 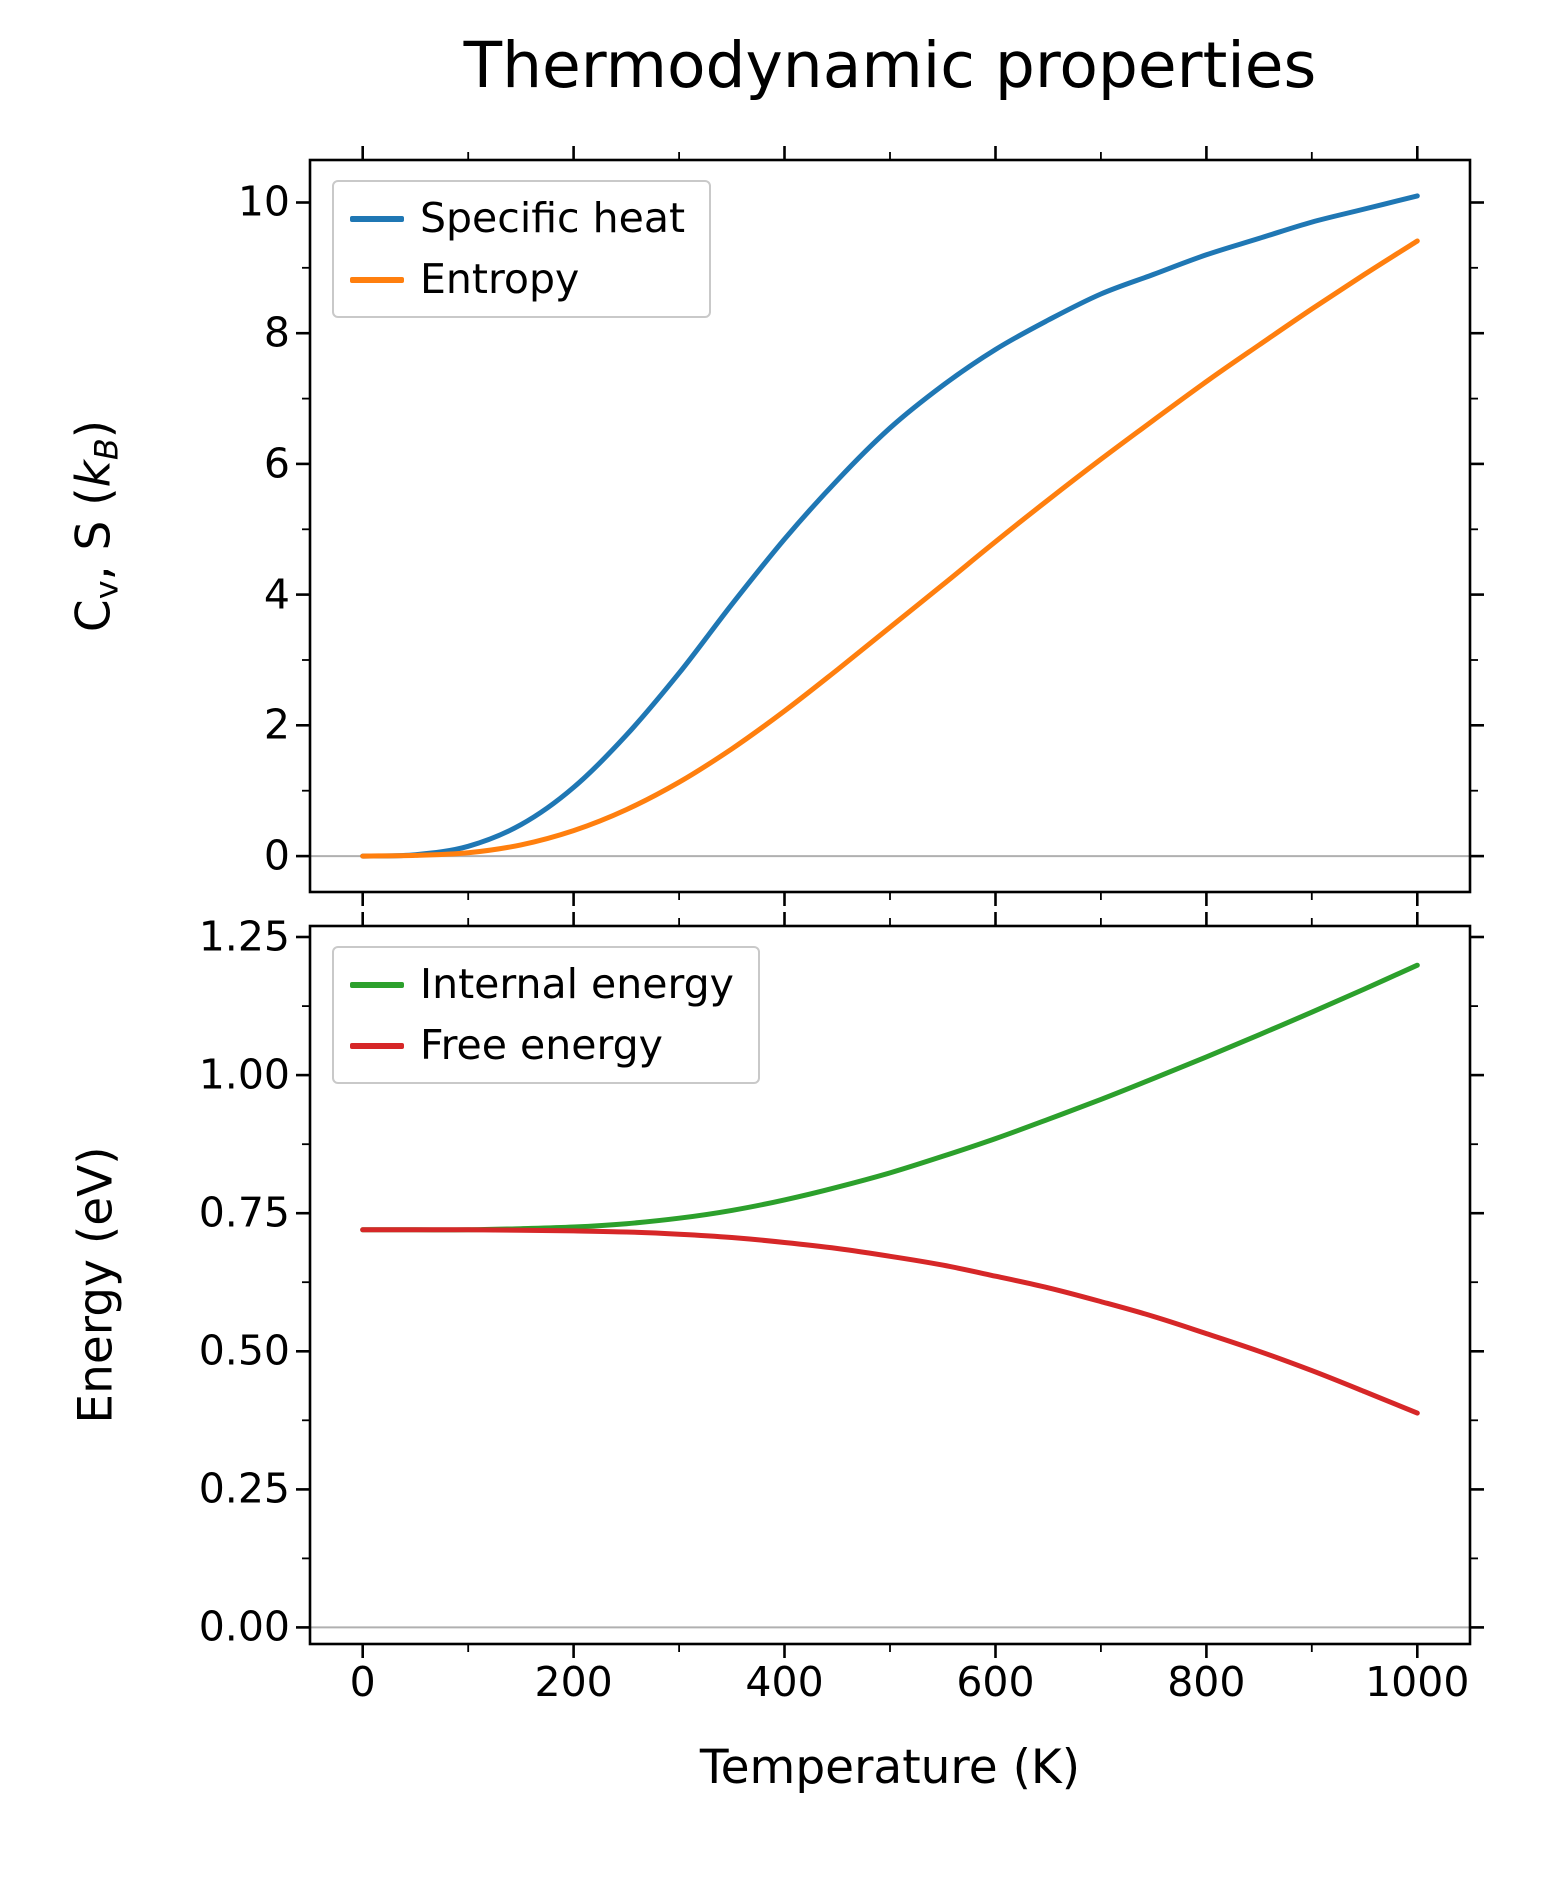 I want to click on y-axis-label-top: Cv, S (kB), so click(x=96, y=526).